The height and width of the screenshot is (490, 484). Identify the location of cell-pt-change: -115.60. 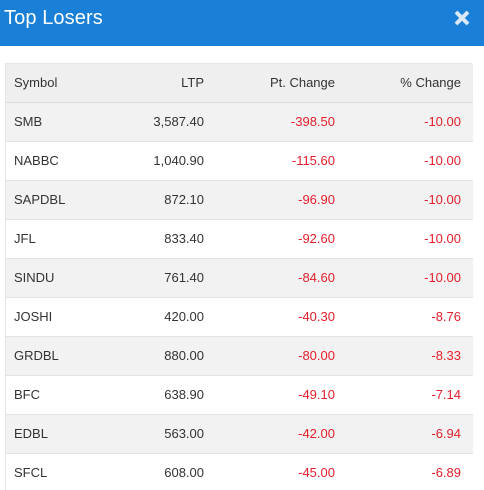
(272, 161).